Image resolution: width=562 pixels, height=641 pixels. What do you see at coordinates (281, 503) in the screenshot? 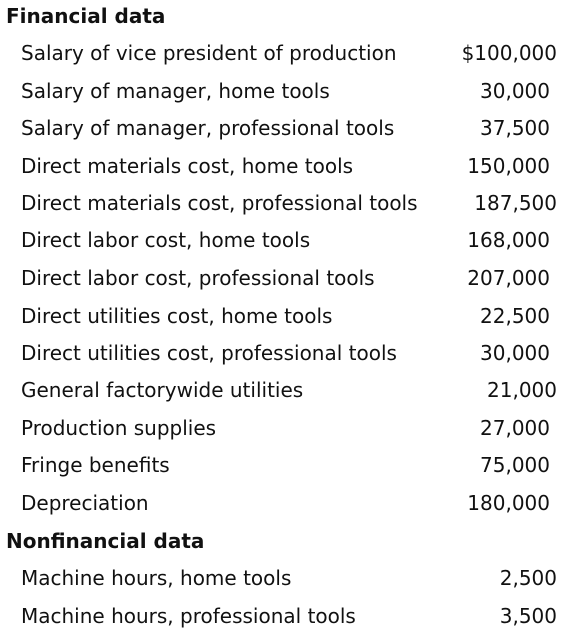
I see `table-row: Depreciation 180,000` at bounding box center [281, 503].